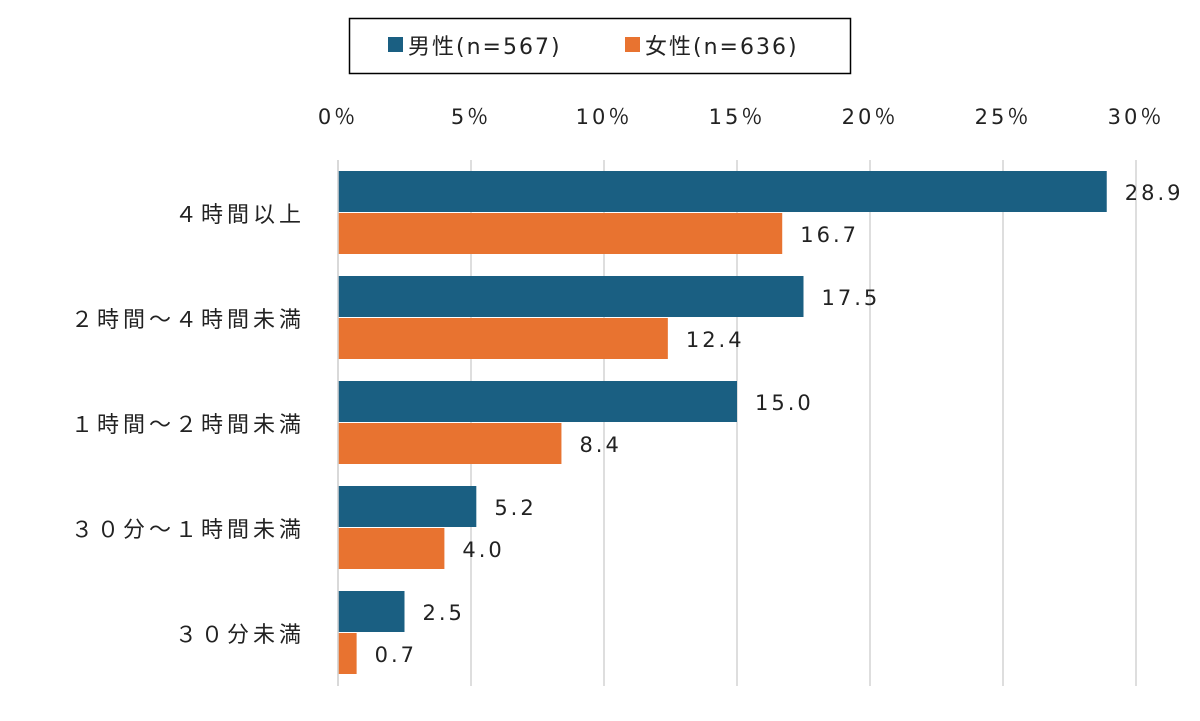  What do you see at coordinates (188, 320) in the screenshot?
I see `category-label: ２時間～４時間未満` at bounding box center [188, 320].